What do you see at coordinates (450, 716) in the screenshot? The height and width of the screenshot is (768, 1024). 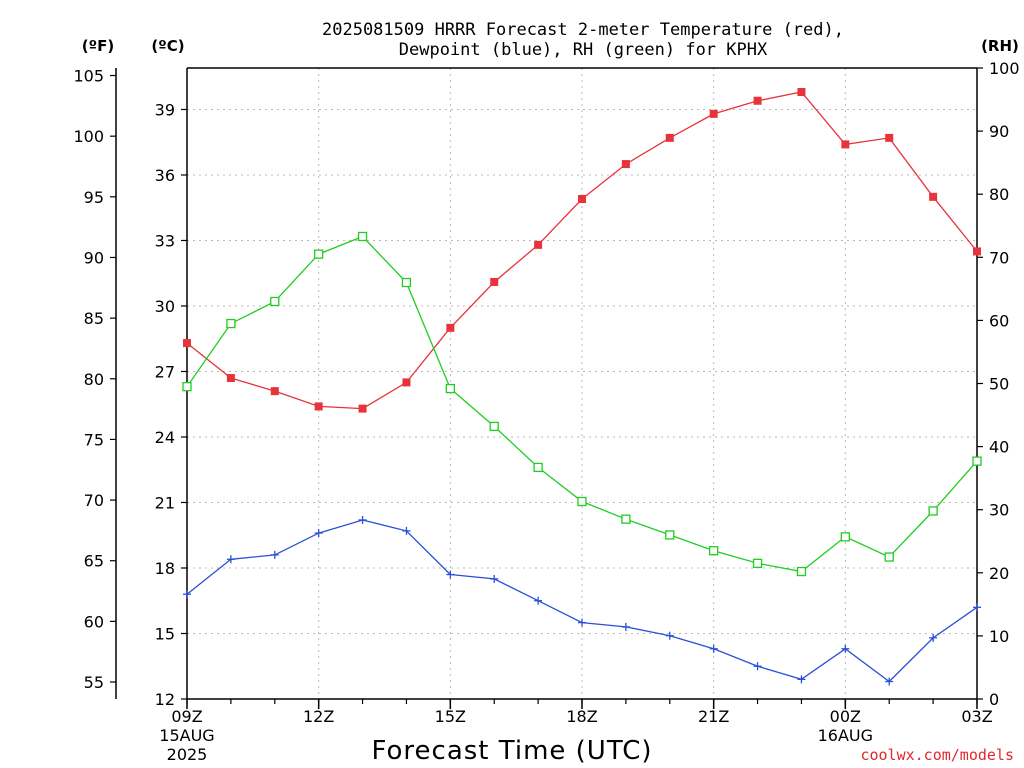 I see `x-tick-label: 15Z` at bounding box center [450, 716].